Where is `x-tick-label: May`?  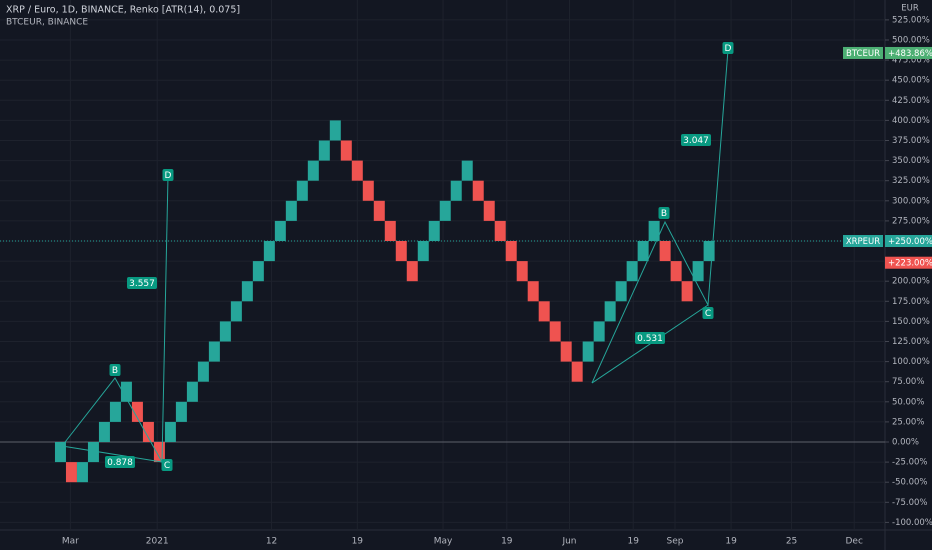
x-tick-label: May is located at coordinates (443, 542).